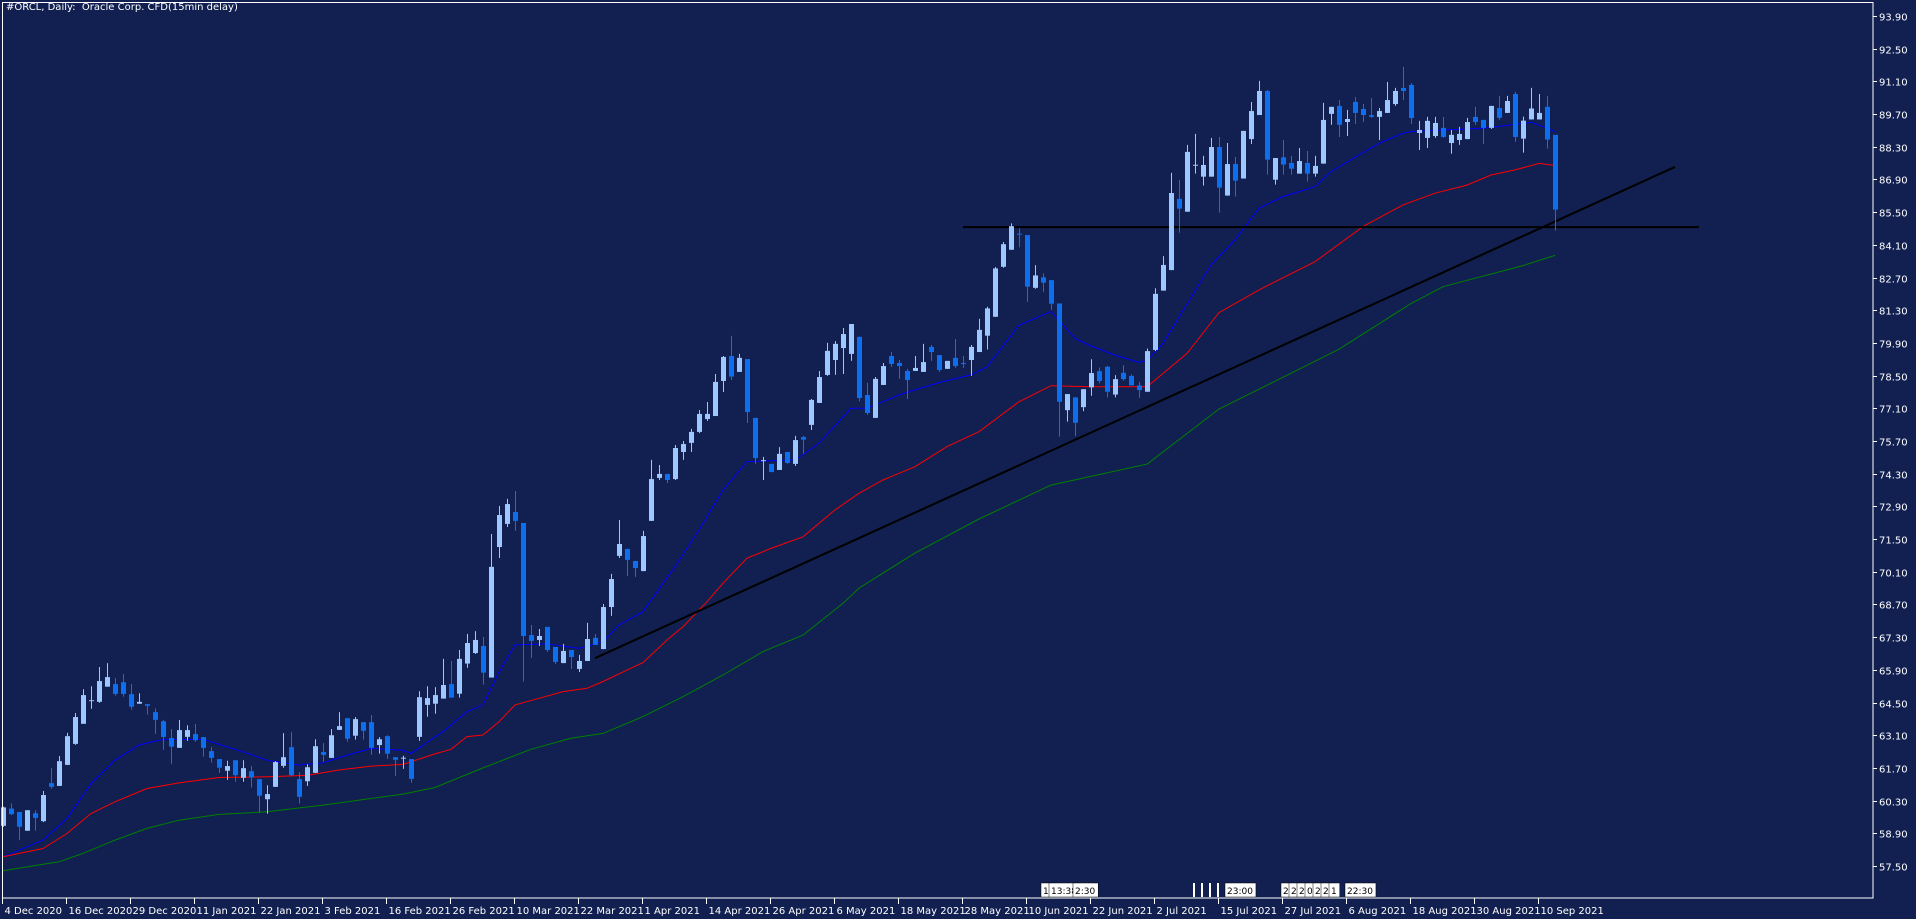  What do you see at coordinates (1326, 892) in the screenshot?
I see `event-marker-label: 2` at bounding box center [1326, 892].